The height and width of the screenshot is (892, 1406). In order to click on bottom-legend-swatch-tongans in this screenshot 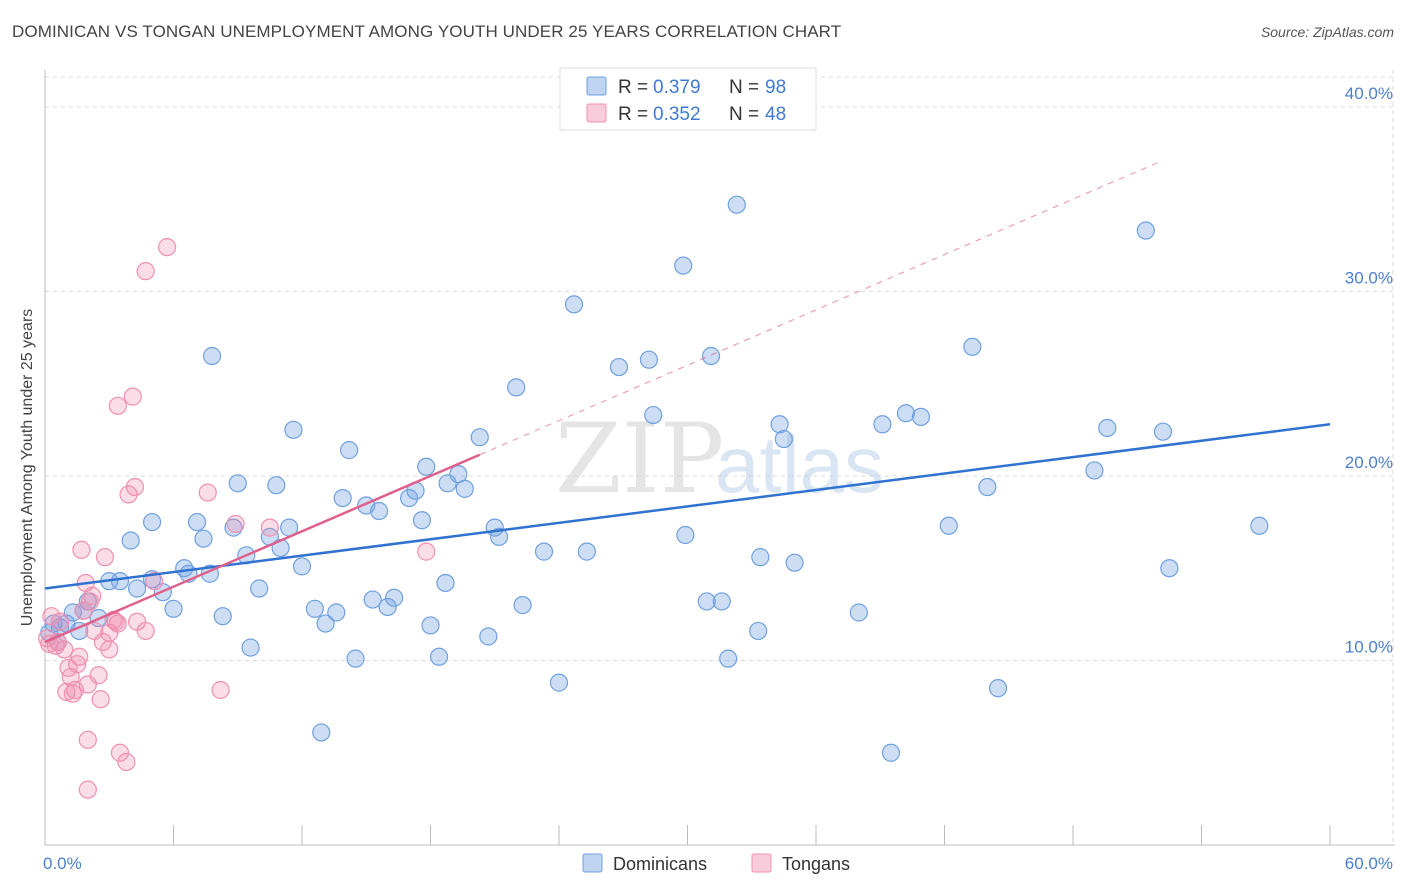, I will do `click(761, 863)`.